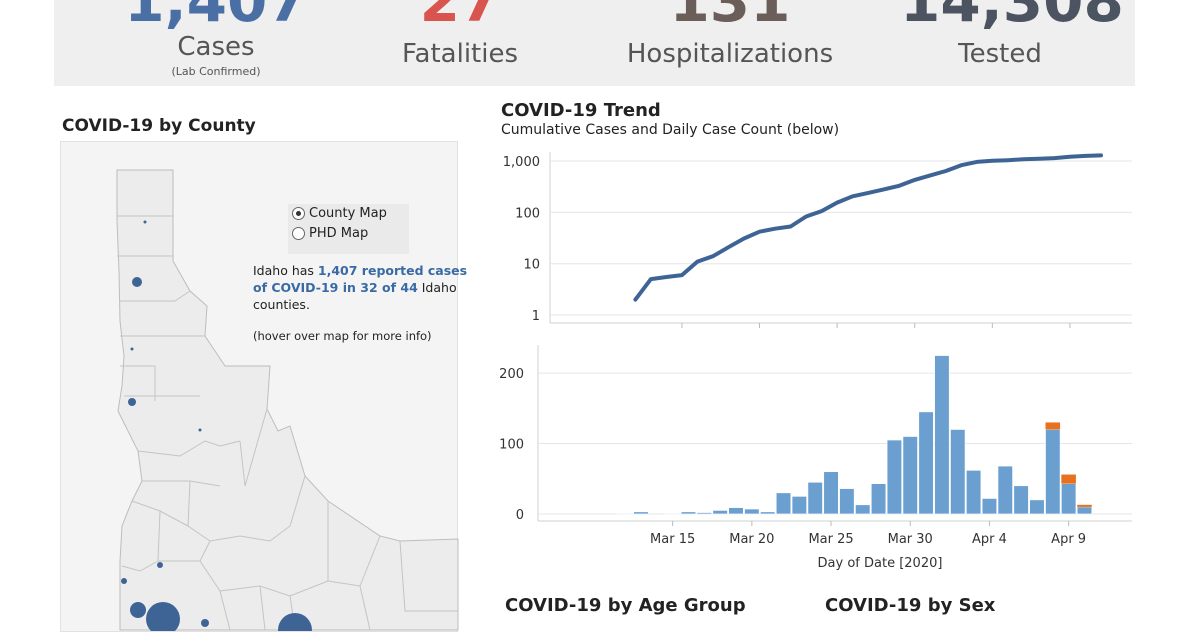  I want to click on stat-fatalities-value: 27, so click(460, 17).